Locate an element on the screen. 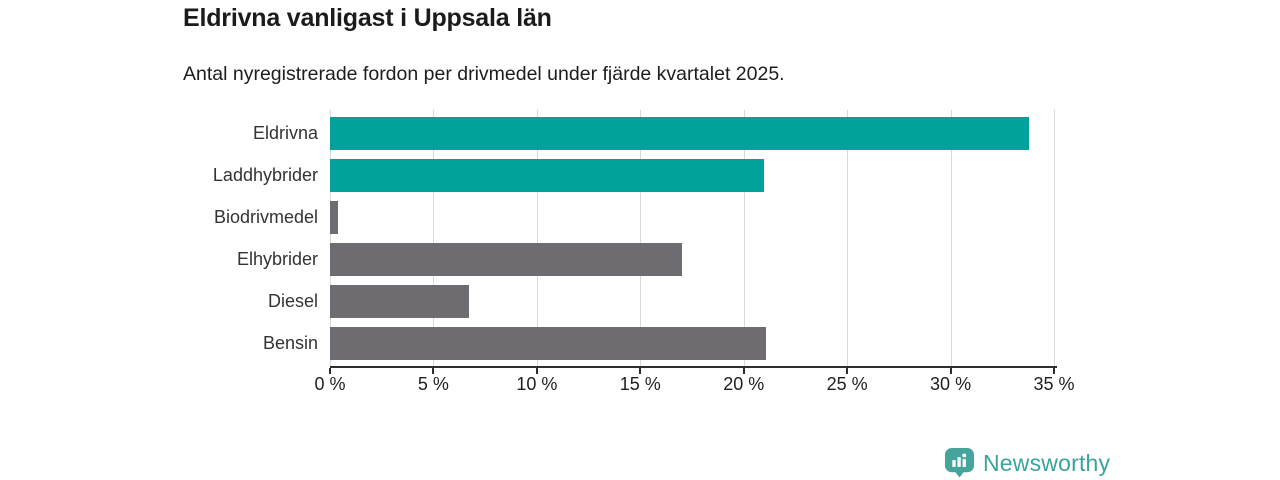  newsworthy-pin-barchart-icon is located at coordinates (959, 462).